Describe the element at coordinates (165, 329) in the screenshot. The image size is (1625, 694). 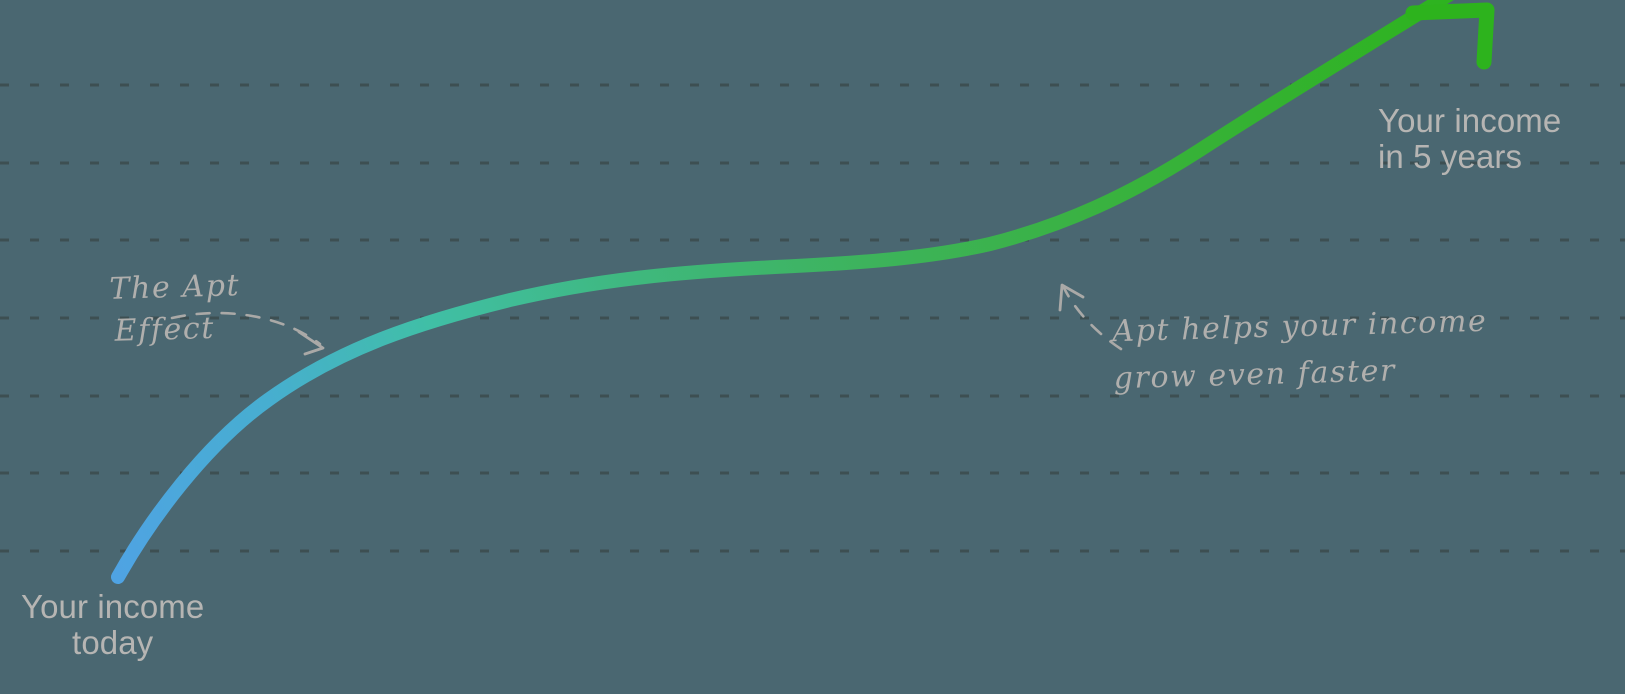
I see `annotation-apt-effect-line2: Effect` at that location.